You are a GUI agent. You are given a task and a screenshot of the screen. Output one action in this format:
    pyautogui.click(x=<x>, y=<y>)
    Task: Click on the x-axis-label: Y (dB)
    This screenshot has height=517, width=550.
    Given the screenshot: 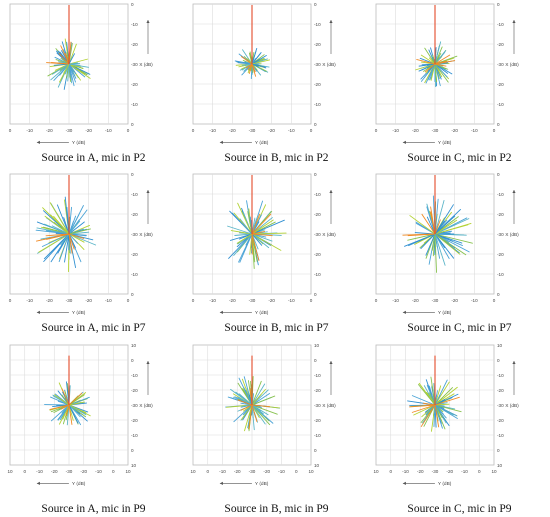 What is the action you would take?
    pyautogui.click(x=445, y=484)
    